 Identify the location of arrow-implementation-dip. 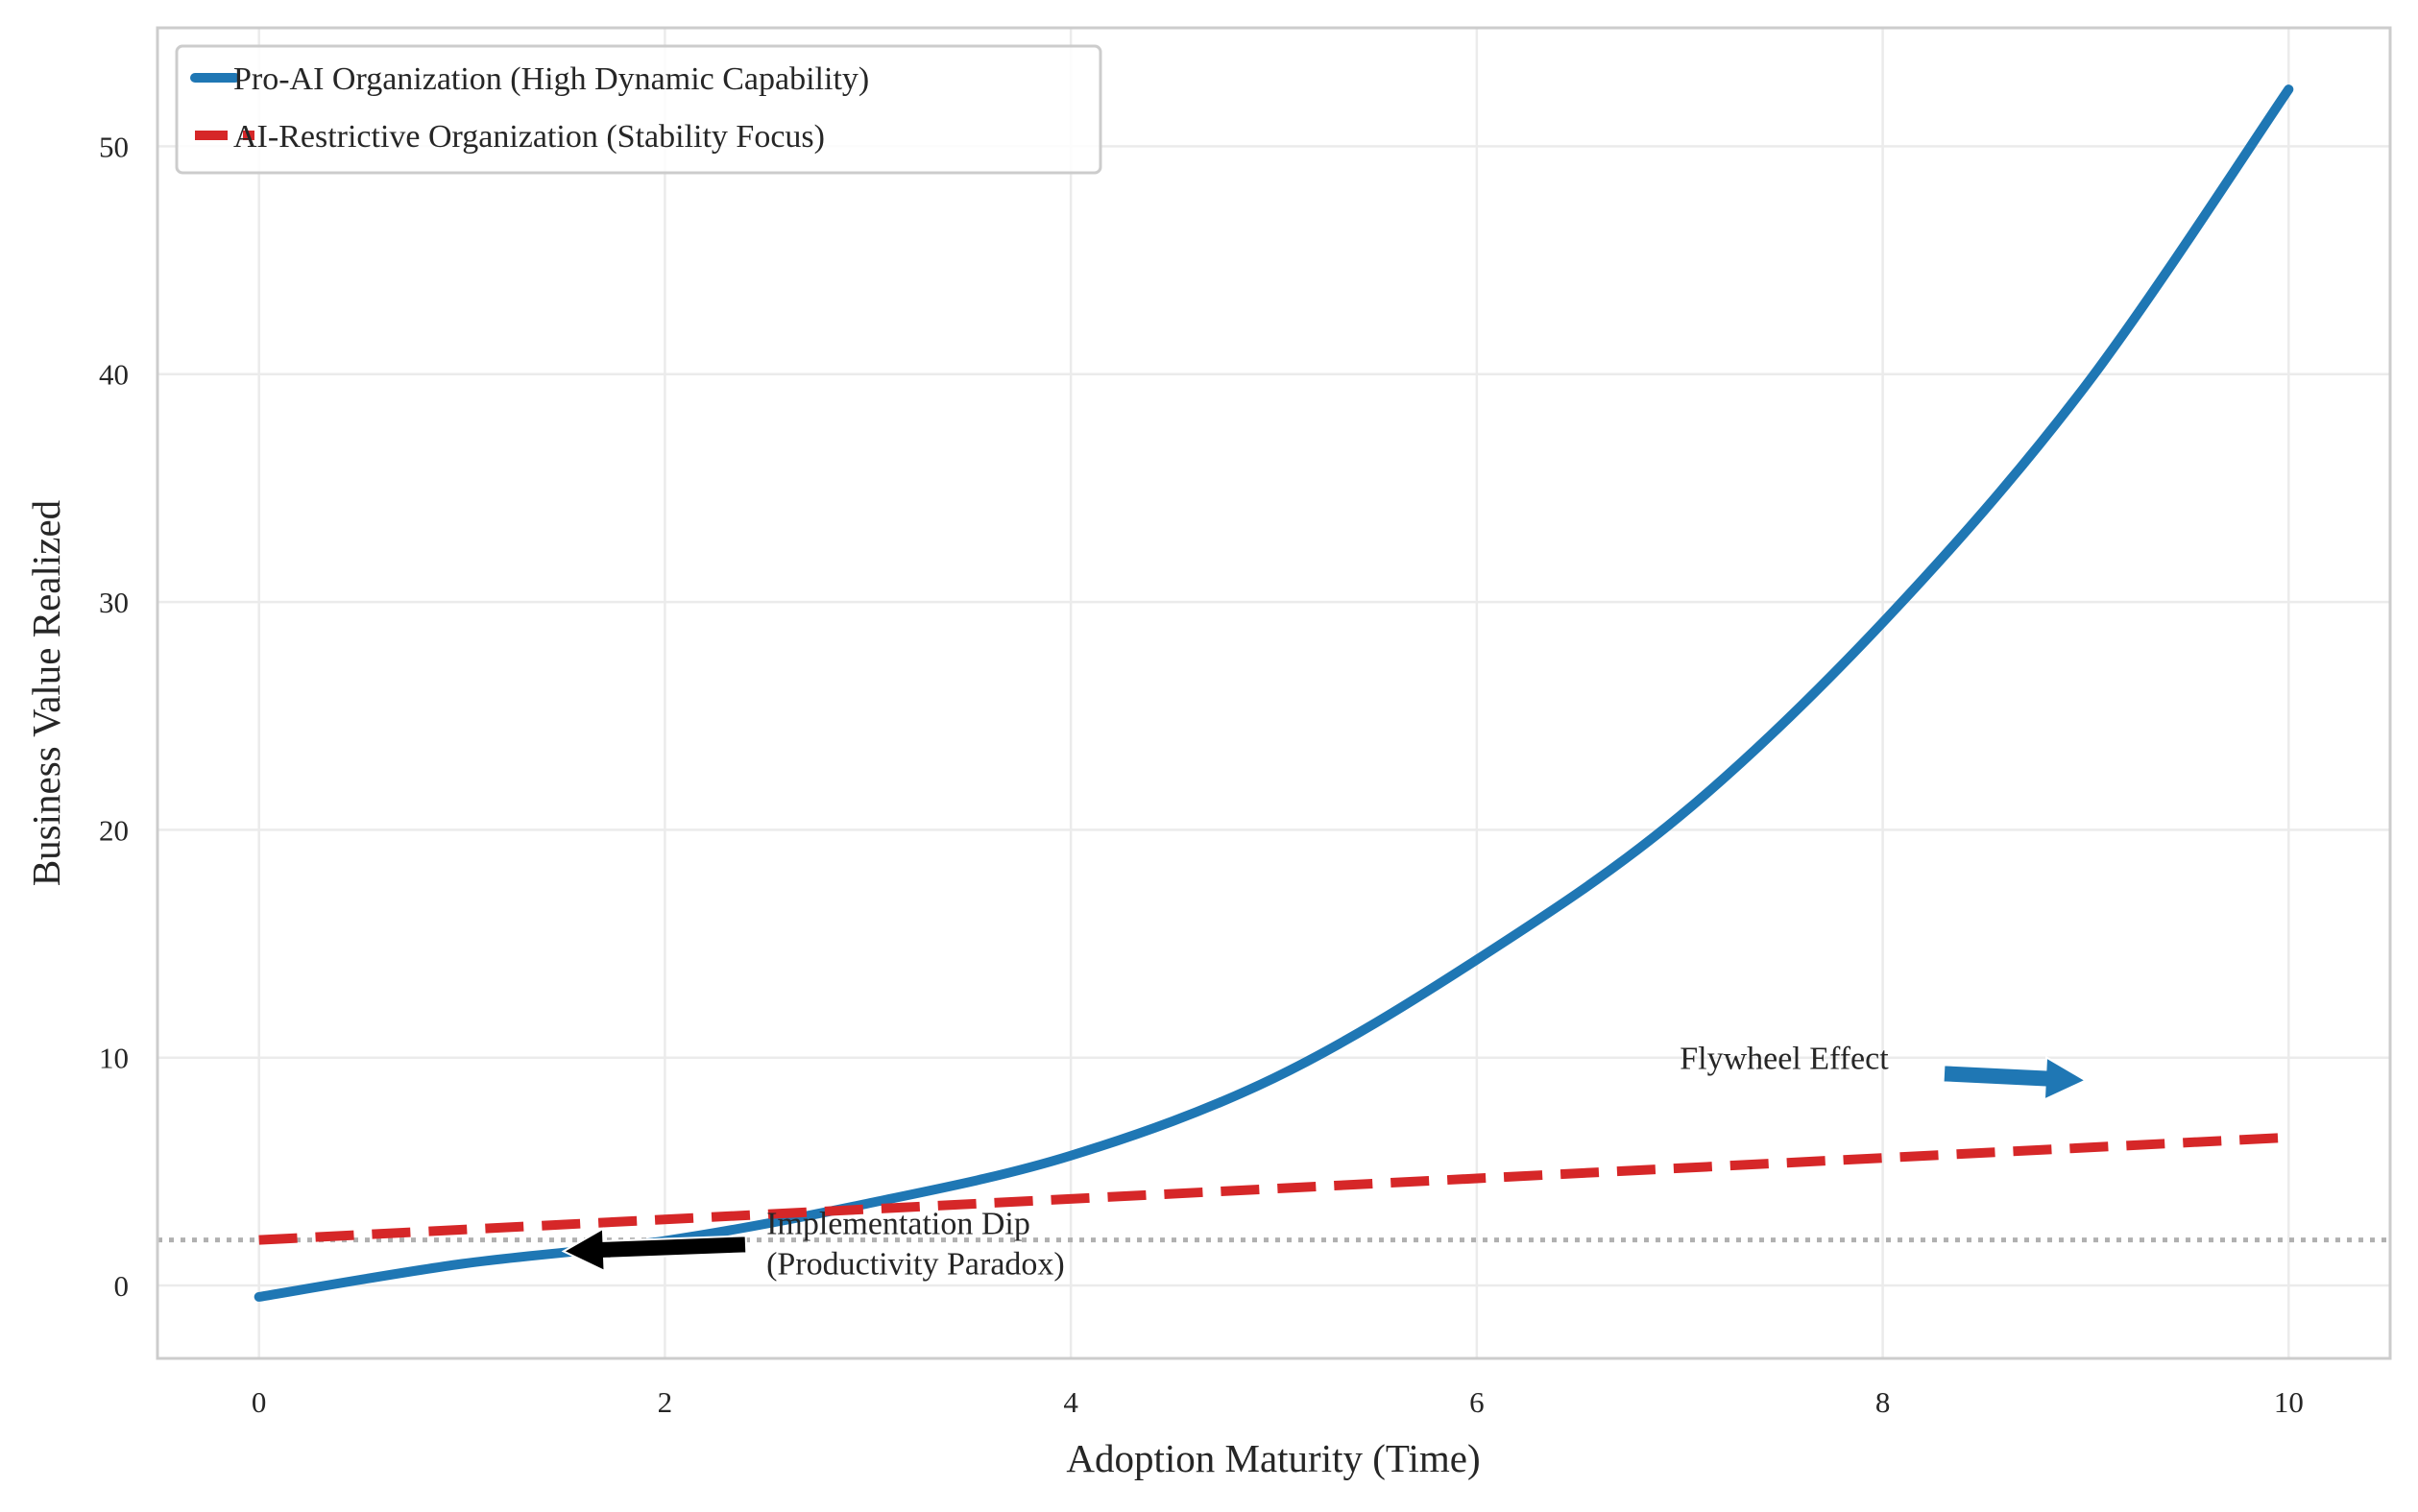
(654, 1250).